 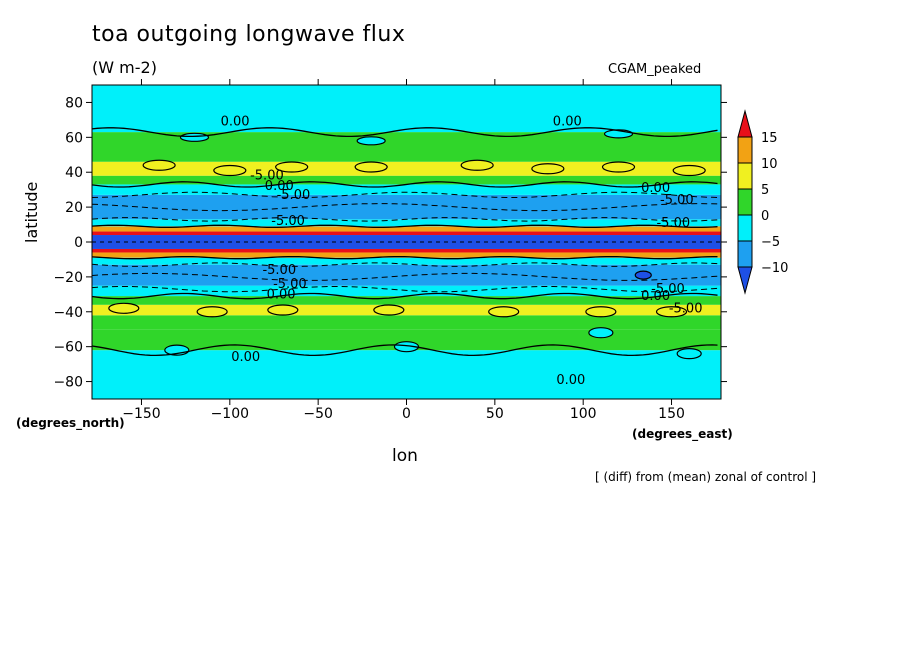 What do you see at coordinates (290, 284) in the screenshot?
I see `contour-label-10: -5.00` at bounding box center [290, 284].